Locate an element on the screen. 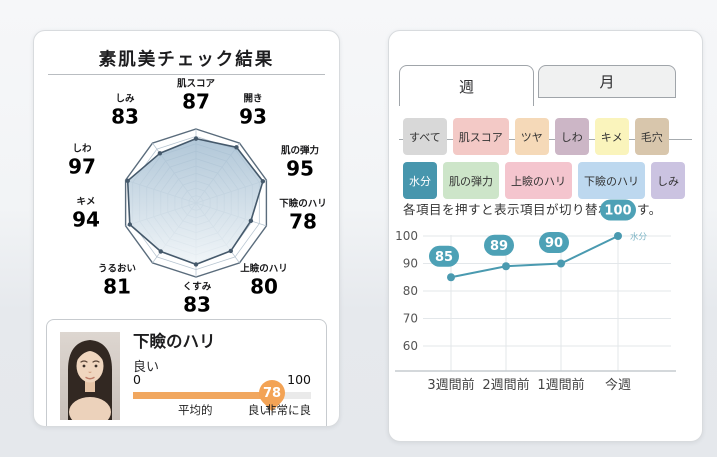 This screenshot has height=457, width=717. chip-all: すべて is located at coordinates (425, 136).